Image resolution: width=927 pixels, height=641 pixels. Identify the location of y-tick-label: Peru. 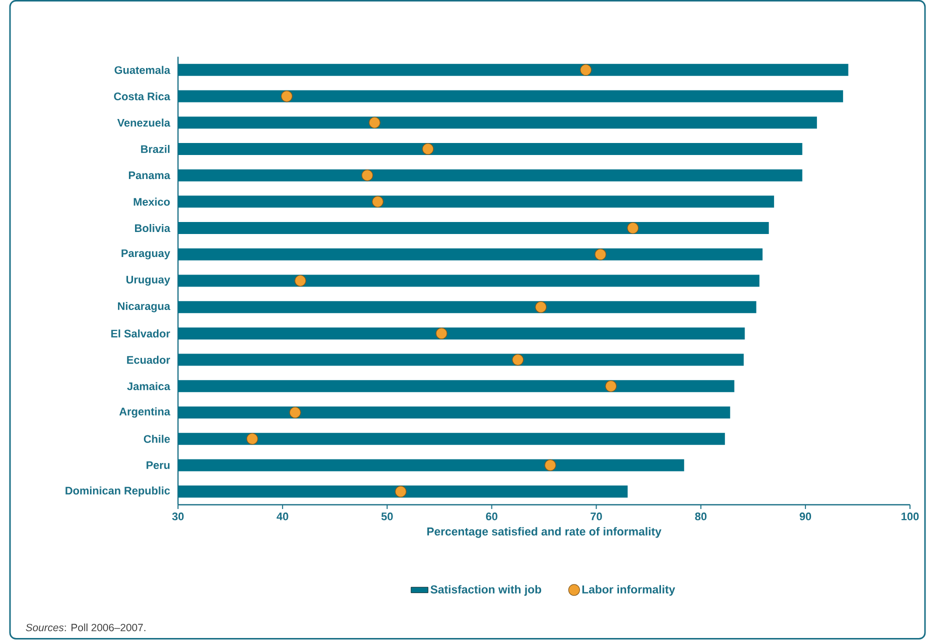
(158, 466).